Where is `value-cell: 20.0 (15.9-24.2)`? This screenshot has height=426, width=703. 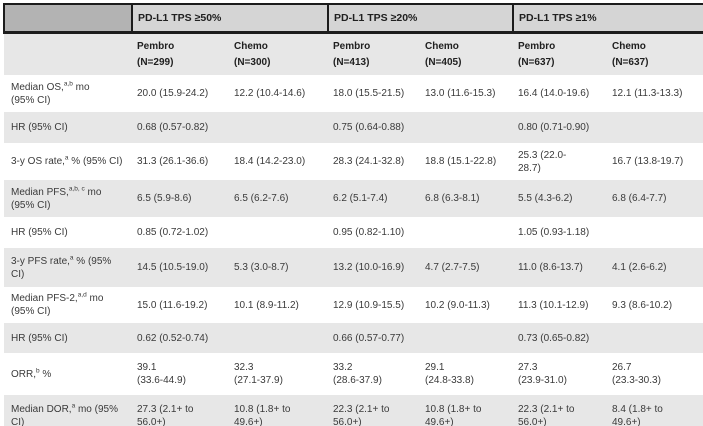
value-cell: 20.0 (15.9-24.2) is located at coordinates (180, 93).